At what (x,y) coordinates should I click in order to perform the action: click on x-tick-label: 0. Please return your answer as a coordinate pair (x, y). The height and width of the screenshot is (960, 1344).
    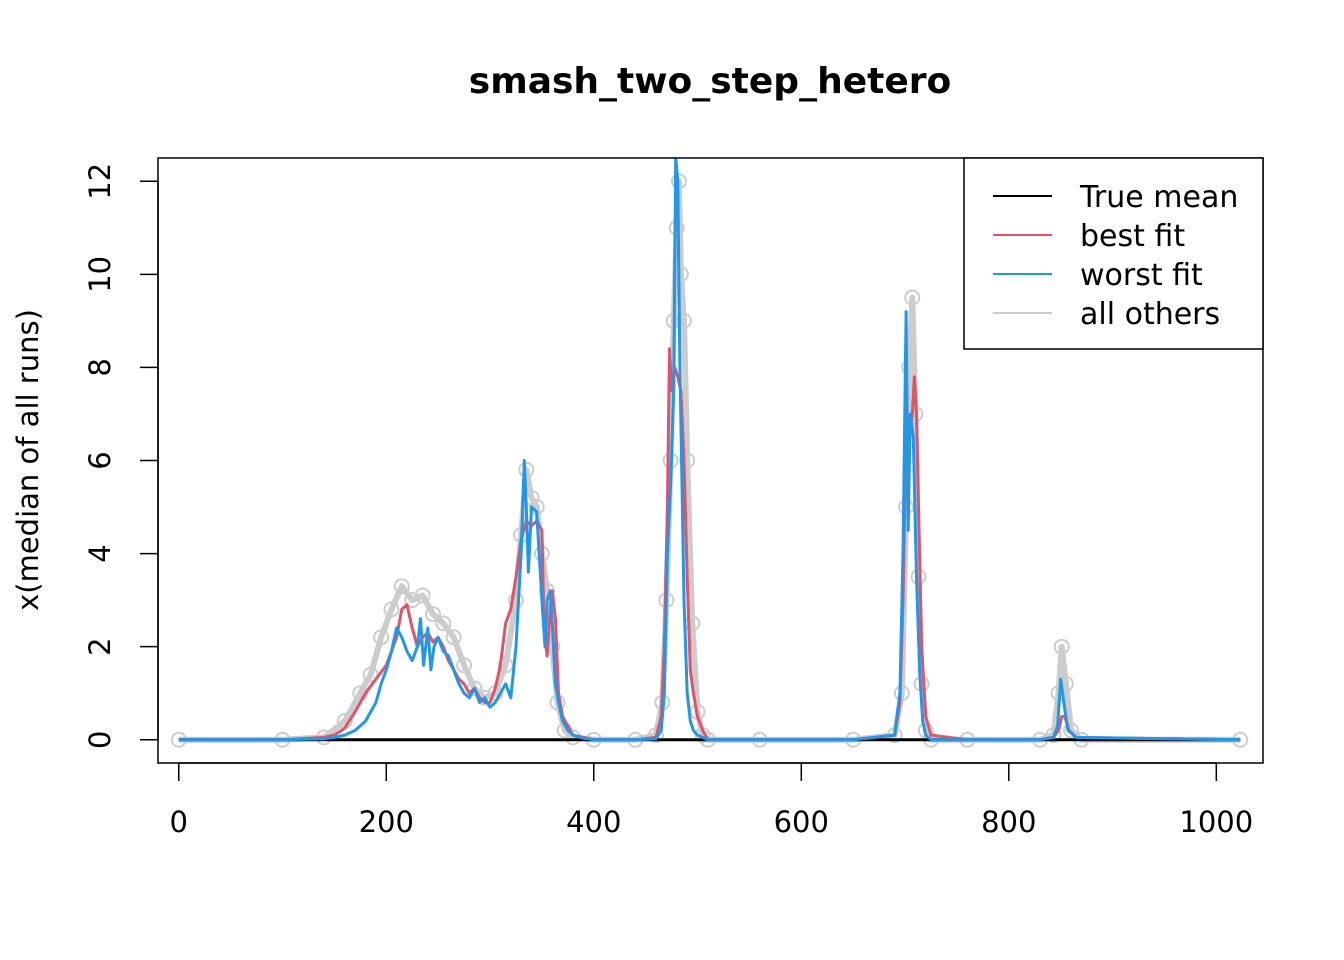
    Looking at the image, I should click on (179, 822).